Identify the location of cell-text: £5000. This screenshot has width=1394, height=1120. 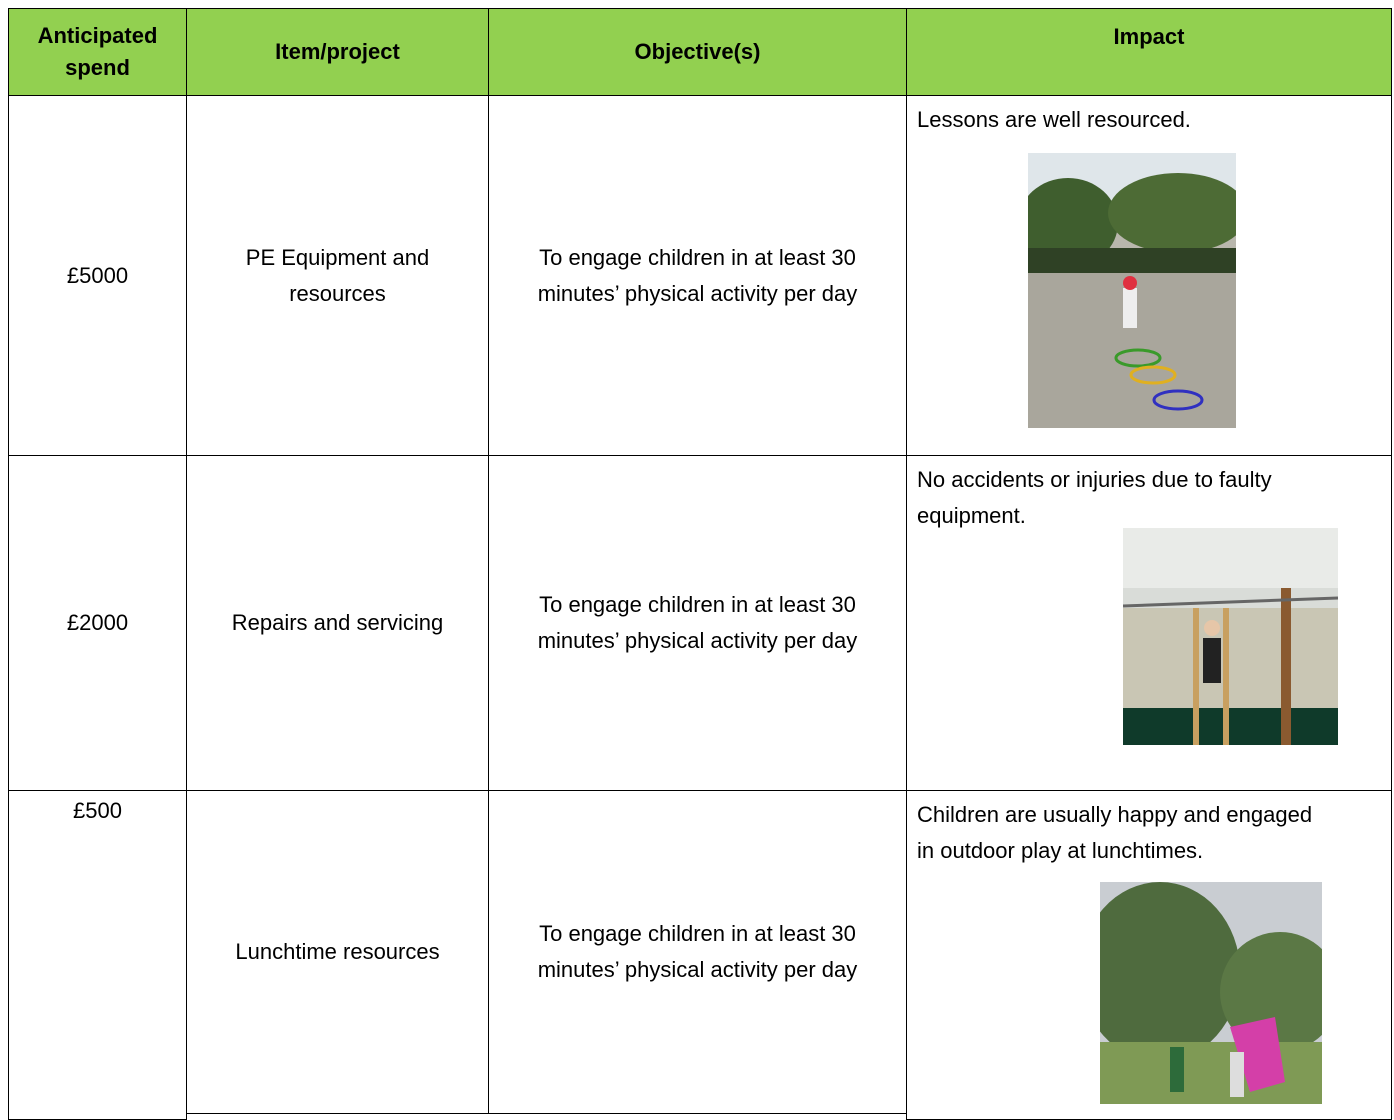
(97, 275).